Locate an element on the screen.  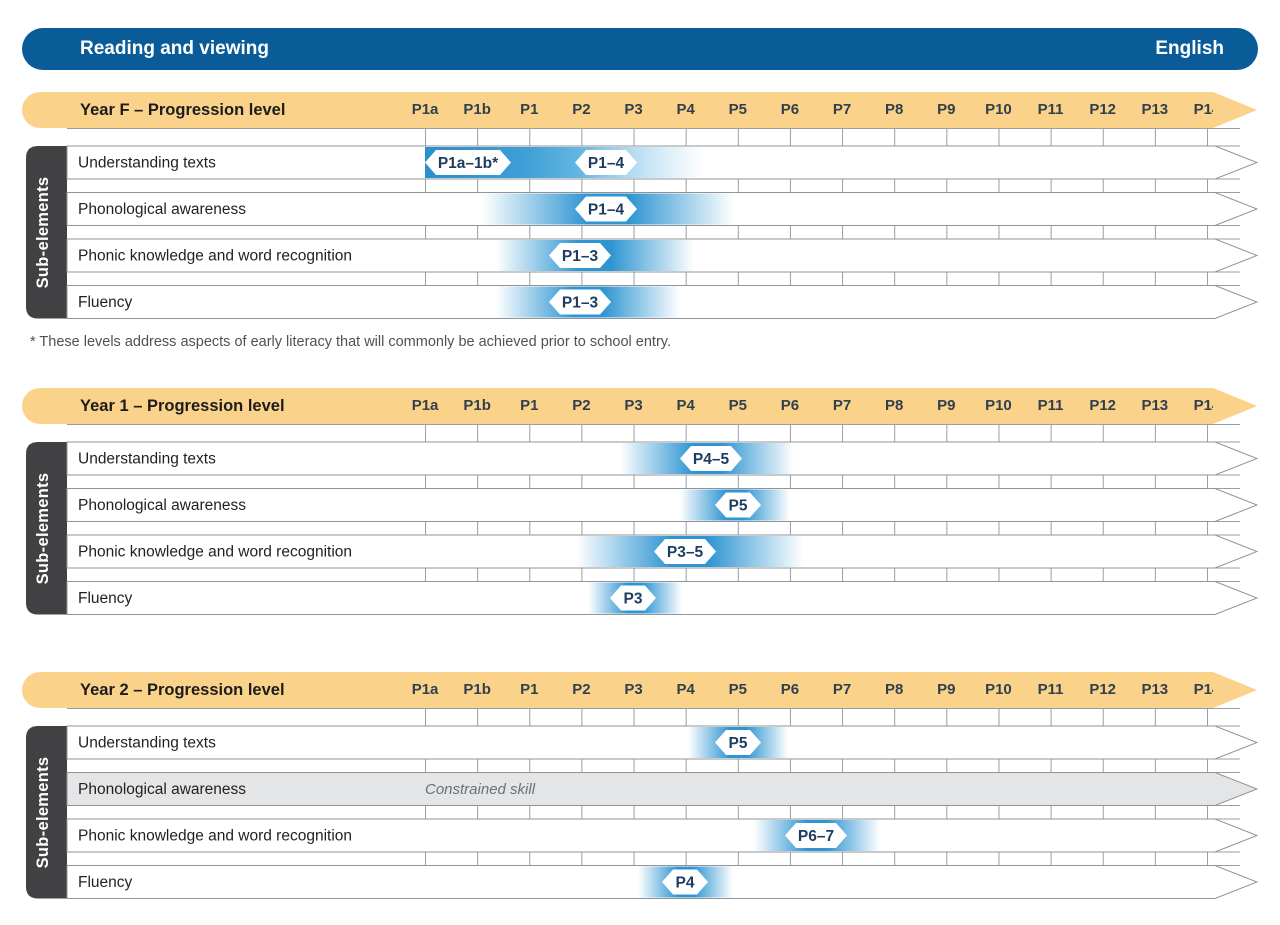
row-phonological-awareness: Phonological awareness P5 is located at coordinates (662, 505).